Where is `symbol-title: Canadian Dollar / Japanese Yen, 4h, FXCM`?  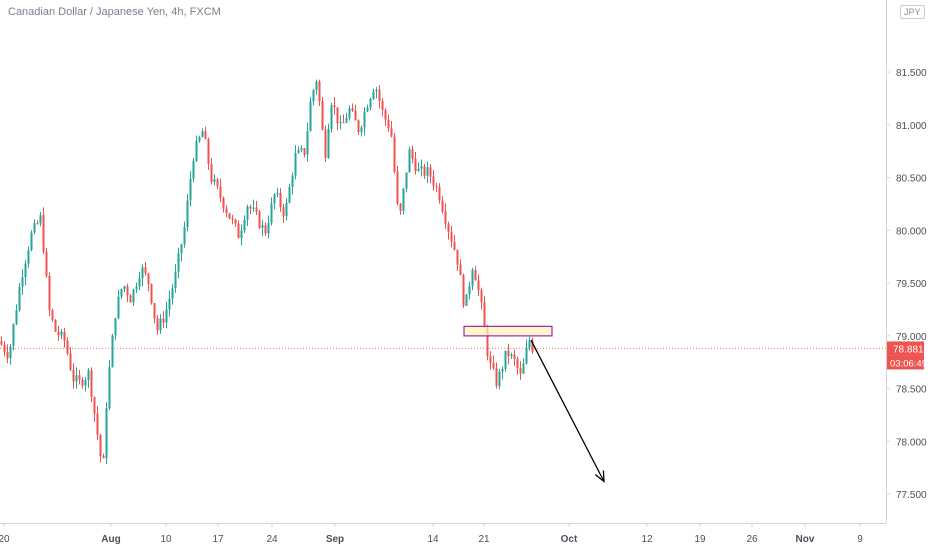 symbol-title: Canadian Dollar / Japanese Yen, 4h, FXCM is located at coordinates (114, 12).